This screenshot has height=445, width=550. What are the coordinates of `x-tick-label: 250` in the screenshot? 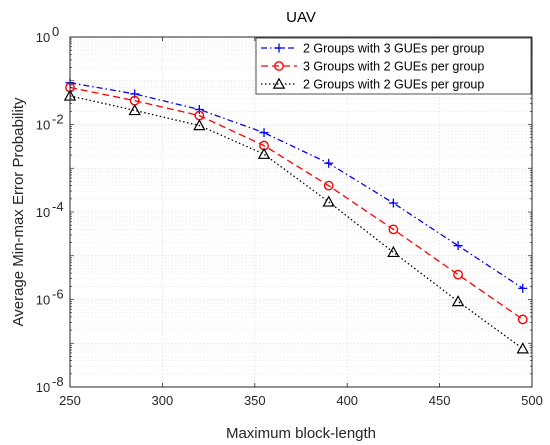 It's located at (70, 400).